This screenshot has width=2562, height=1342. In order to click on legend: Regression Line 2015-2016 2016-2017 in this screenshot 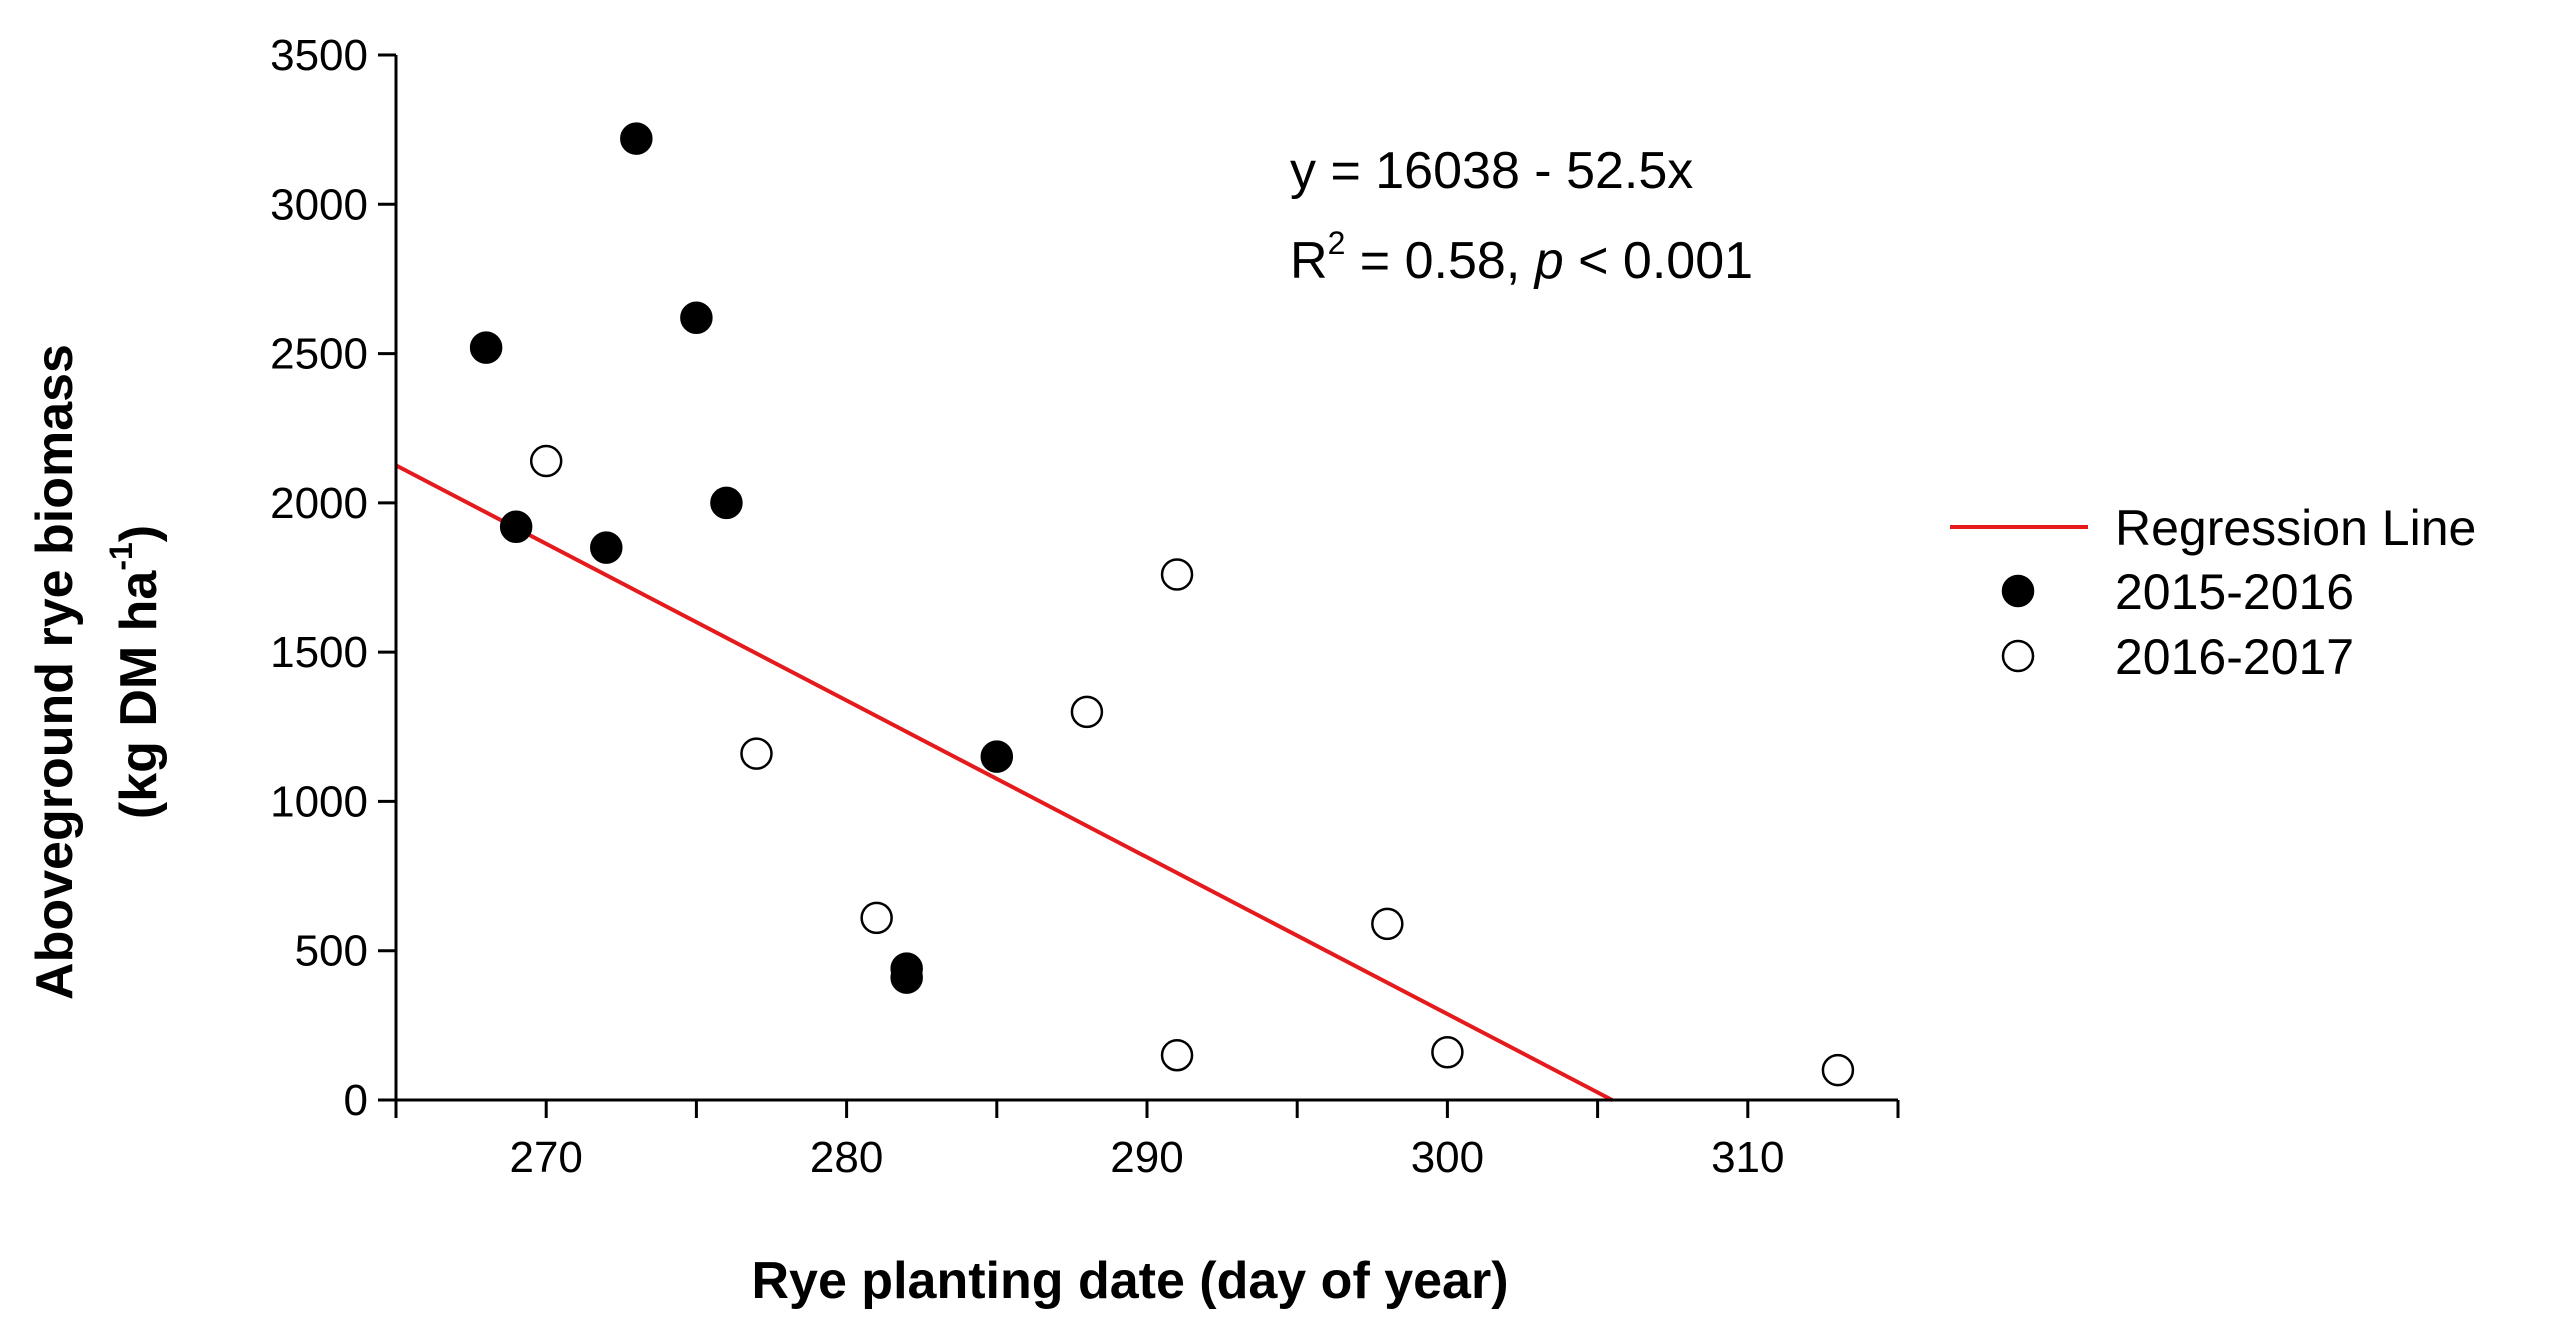, I will do `click(2213, 592)`.